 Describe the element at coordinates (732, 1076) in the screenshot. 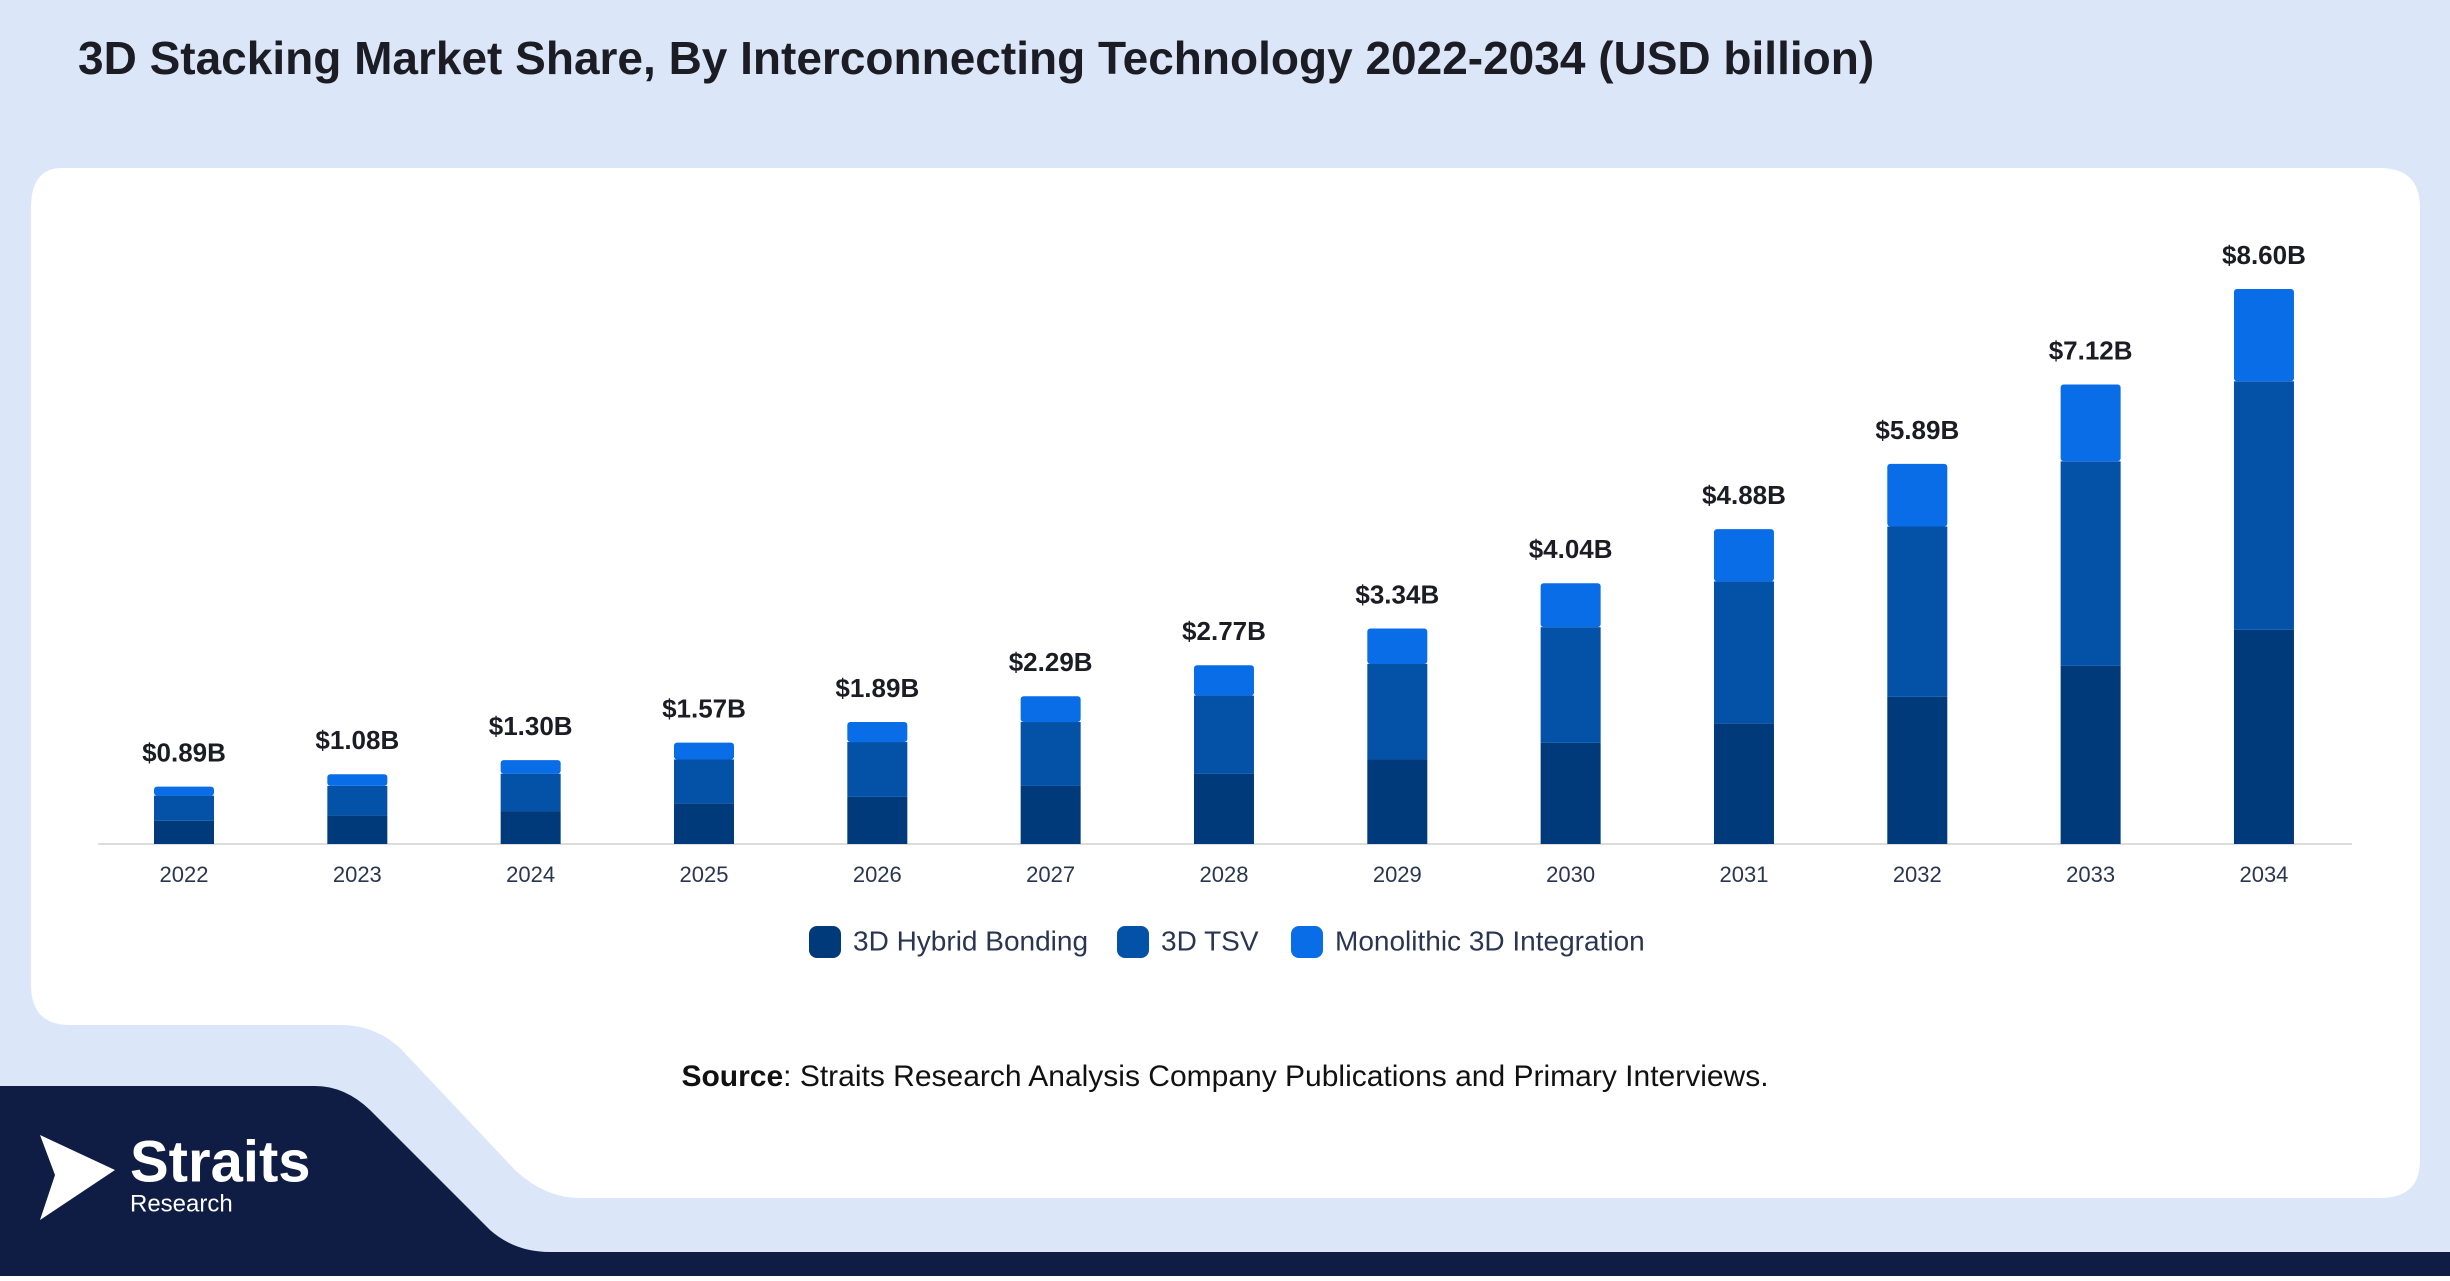

I see `source-label: Source` at that location.